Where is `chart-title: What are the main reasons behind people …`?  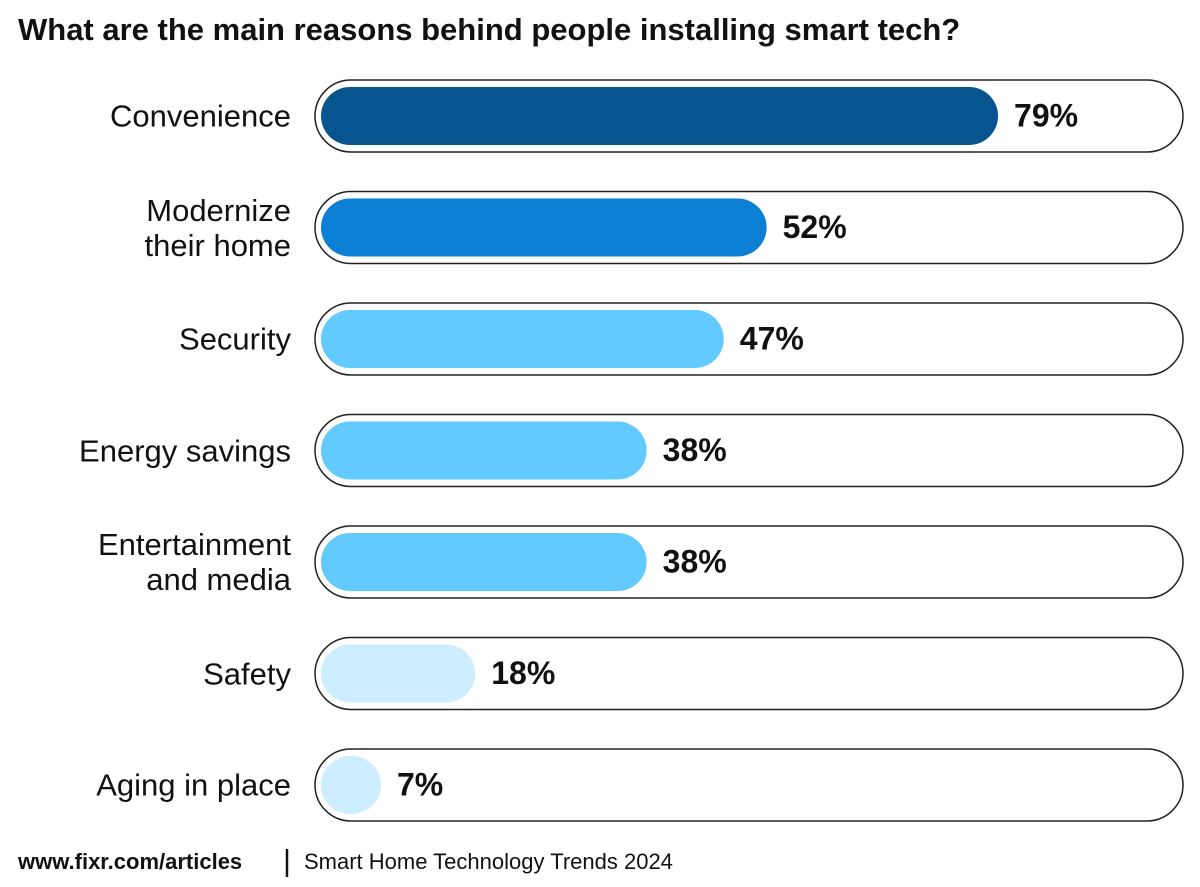
chart-title: What are the main reasons behind people … is located at coordinates (489, 29).